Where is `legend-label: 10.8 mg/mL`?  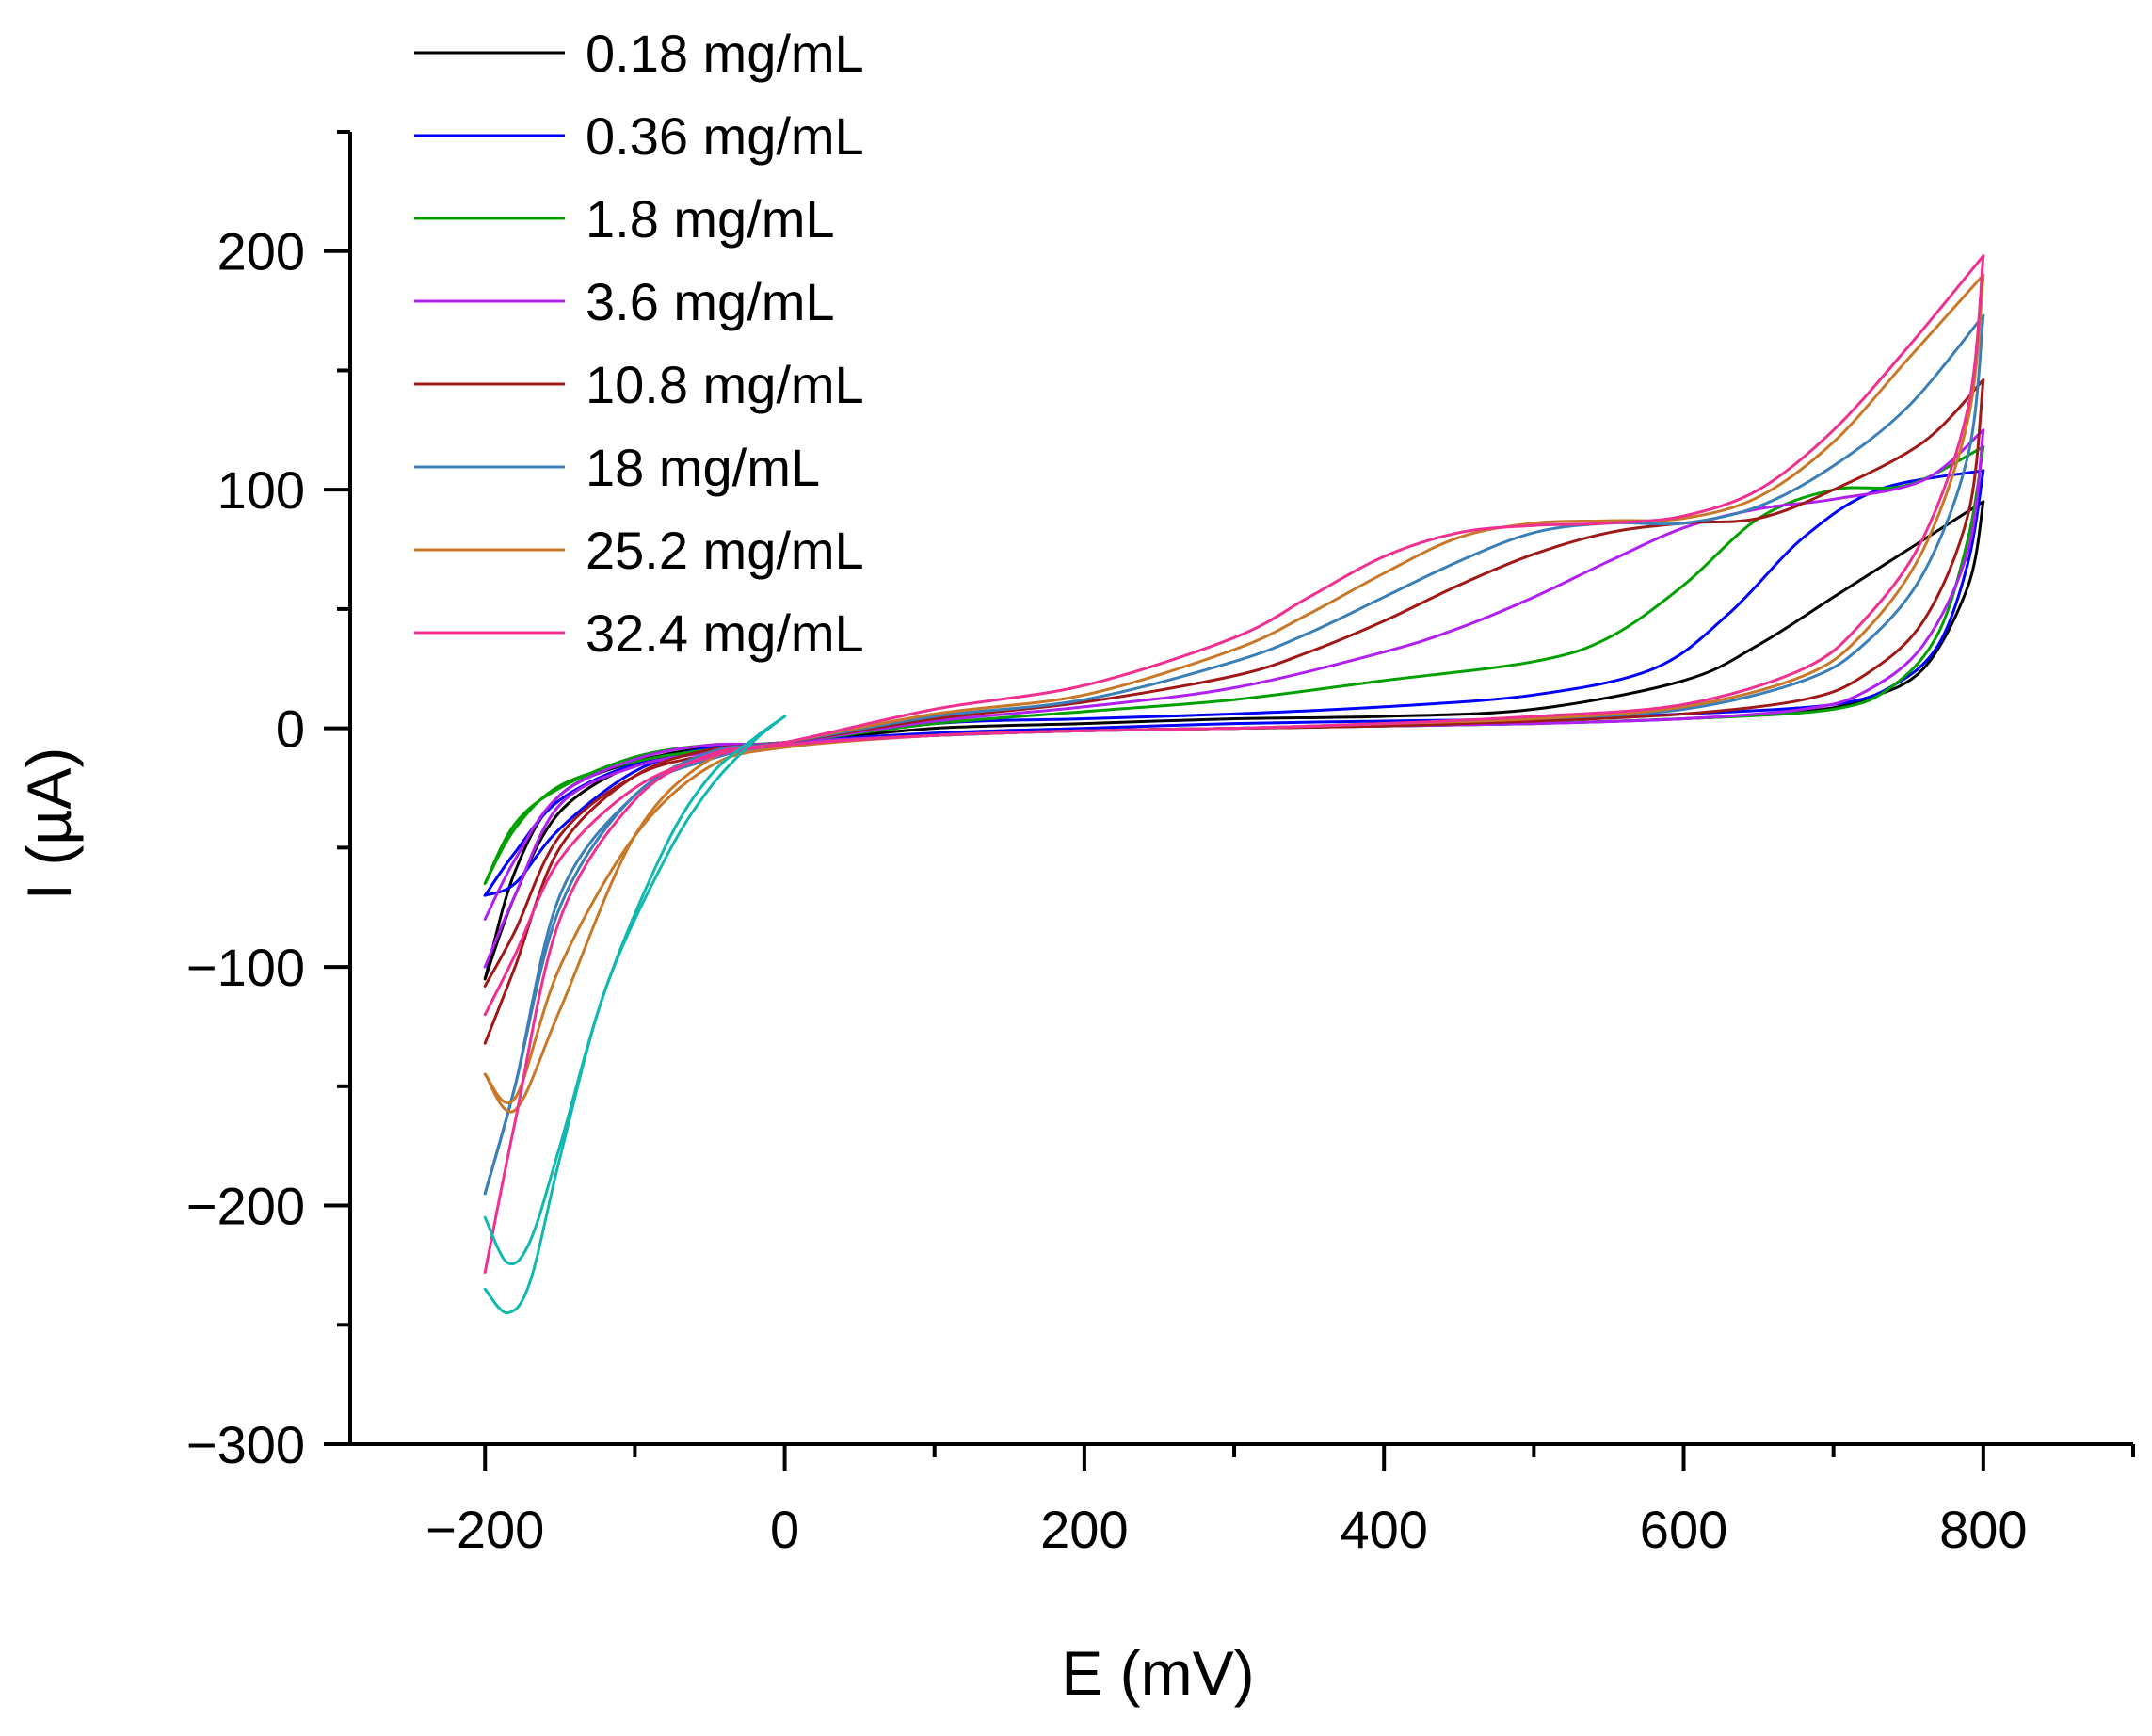 legend-label: 10.8 mg/mL is located at coordinates (725, 385).